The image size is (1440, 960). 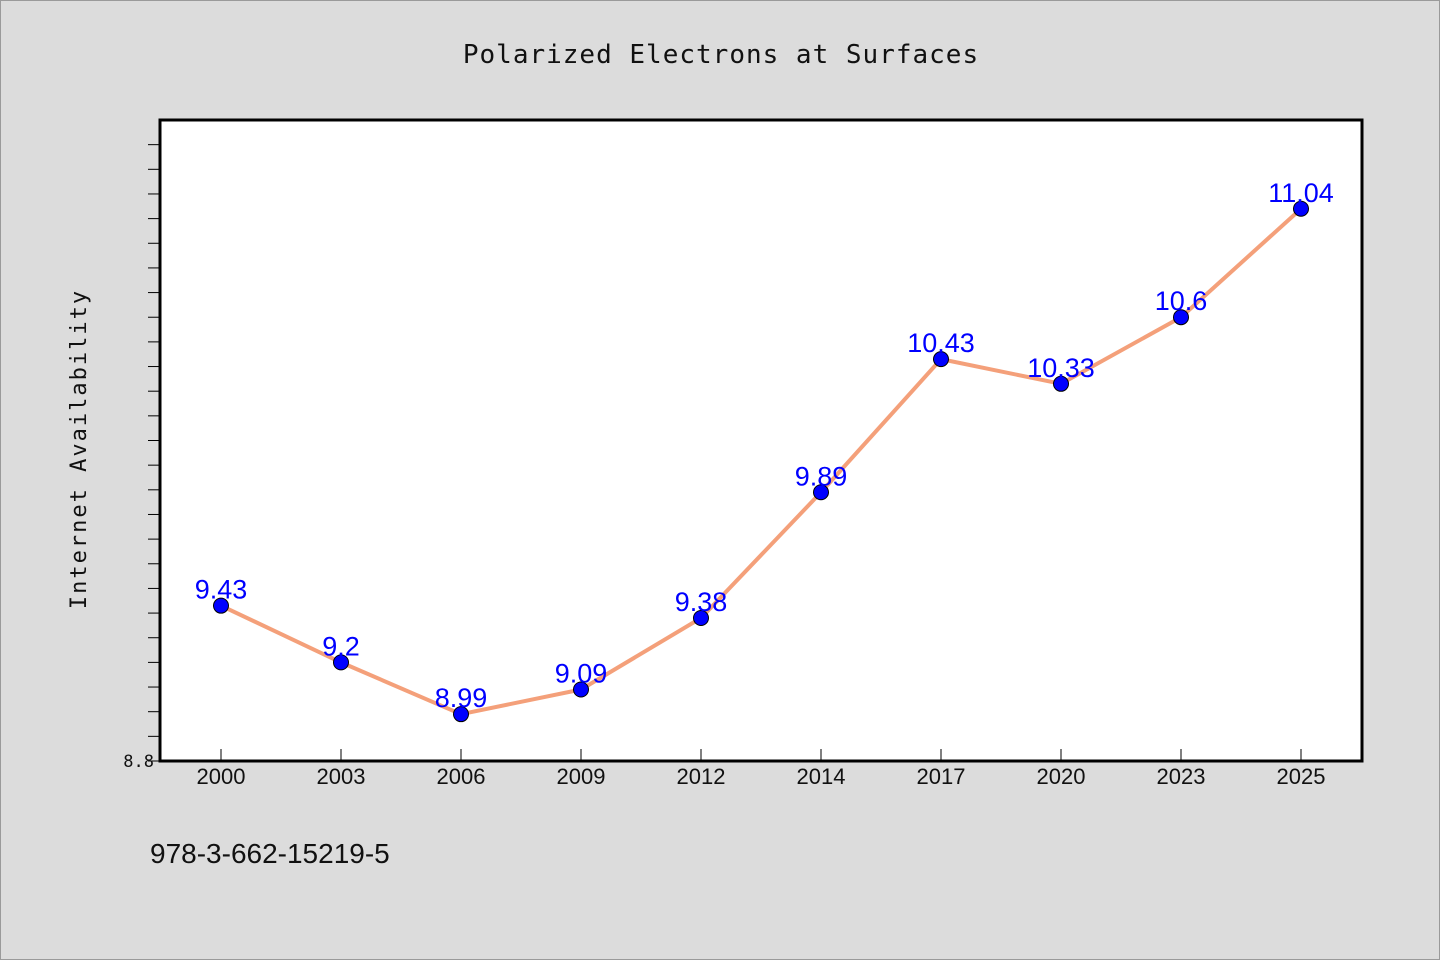 What do you see at coordinates (270, 853) in the screenshot?
I see `footer-isbn: 978-3-662-15219-5` at bounding box center [270, 853].